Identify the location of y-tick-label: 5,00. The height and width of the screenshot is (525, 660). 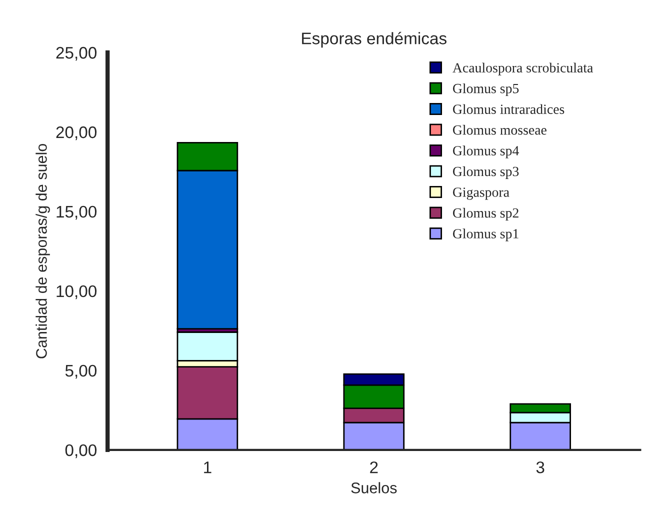
(81, 371).